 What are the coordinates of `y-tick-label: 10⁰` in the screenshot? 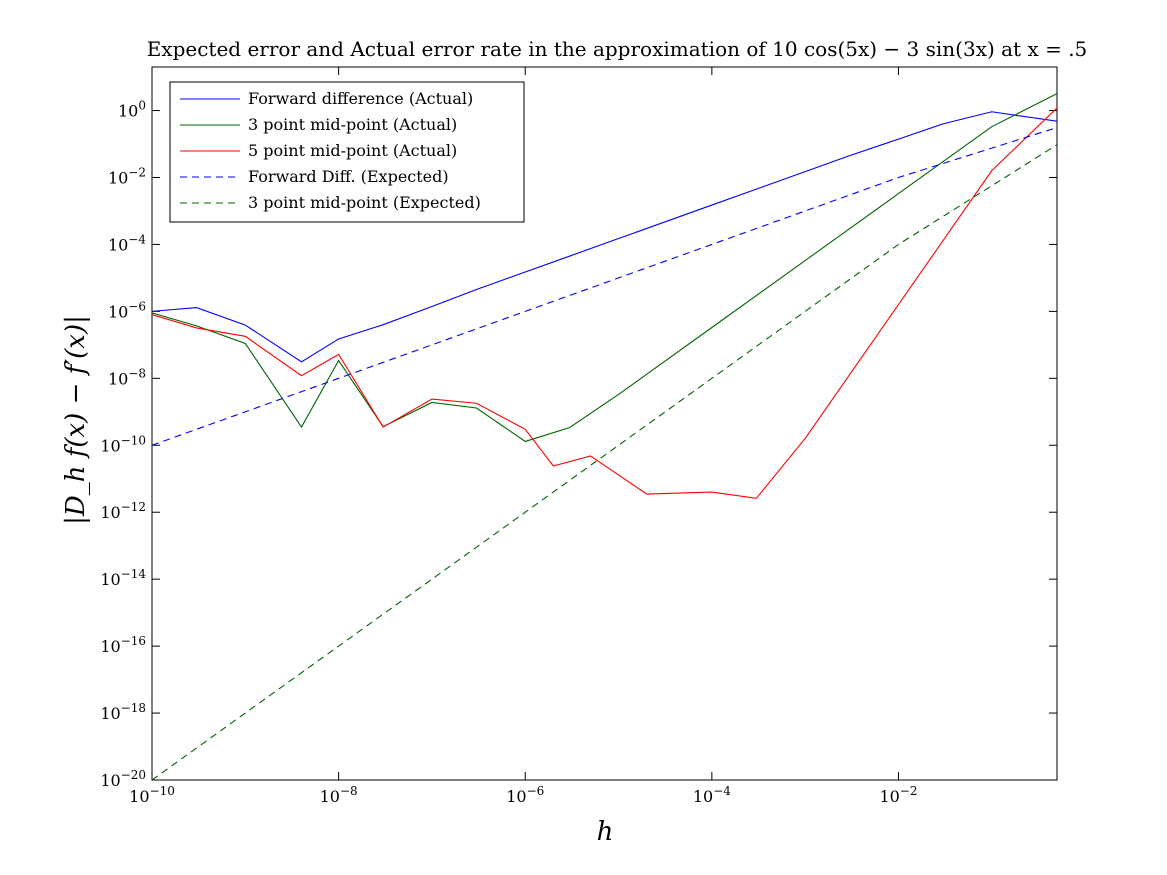 It's located at (132, 110).